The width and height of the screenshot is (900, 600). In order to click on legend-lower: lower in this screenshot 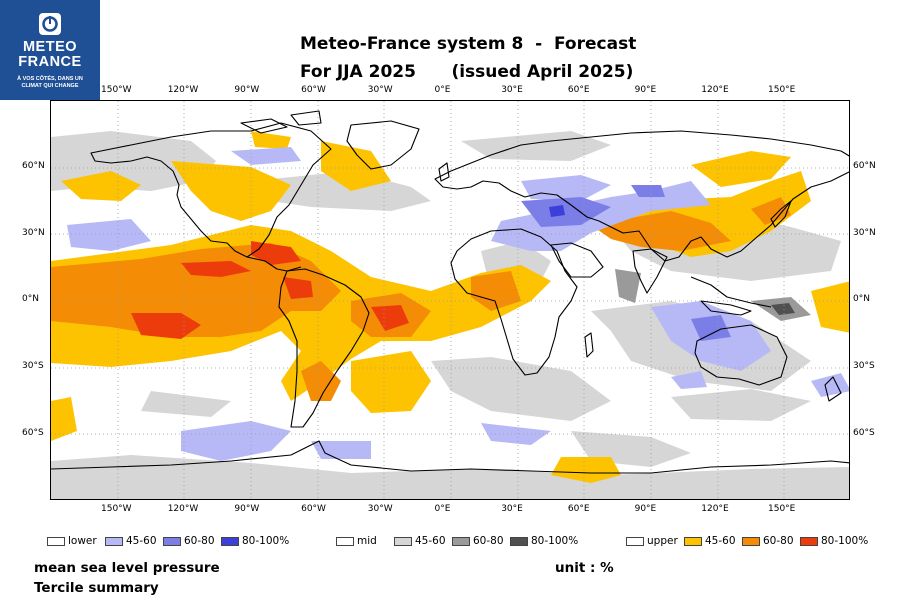, I will do `click(72, 541)`.